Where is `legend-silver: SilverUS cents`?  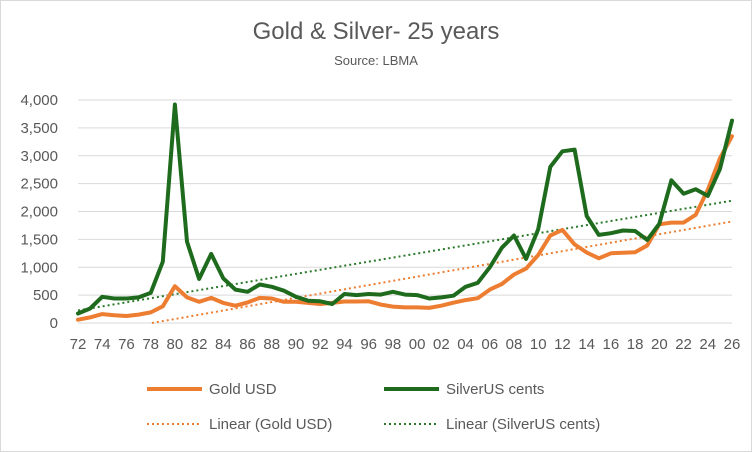 legend-silver: SilverUS cents is located at coordinates (464, 389).